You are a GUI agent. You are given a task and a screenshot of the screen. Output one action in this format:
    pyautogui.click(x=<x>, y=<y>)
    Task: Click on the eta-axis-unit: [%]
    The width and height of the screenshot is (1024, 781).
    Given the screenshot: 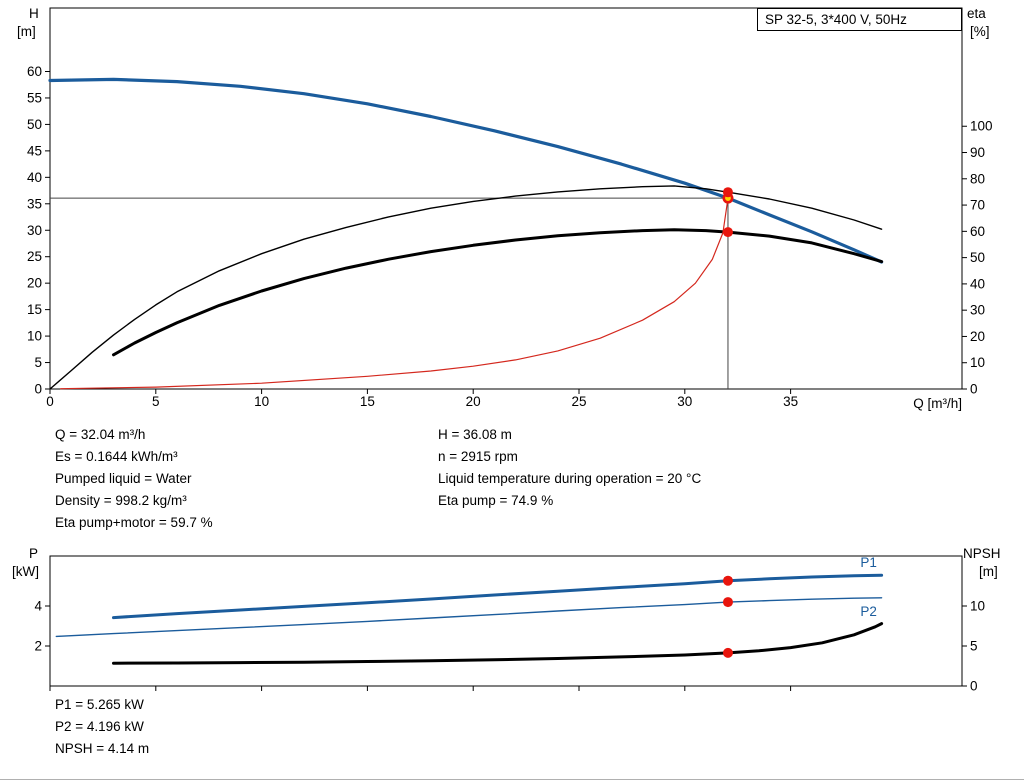 What is the action you would take?
    pyautogui.click(x=980, y=31)
    